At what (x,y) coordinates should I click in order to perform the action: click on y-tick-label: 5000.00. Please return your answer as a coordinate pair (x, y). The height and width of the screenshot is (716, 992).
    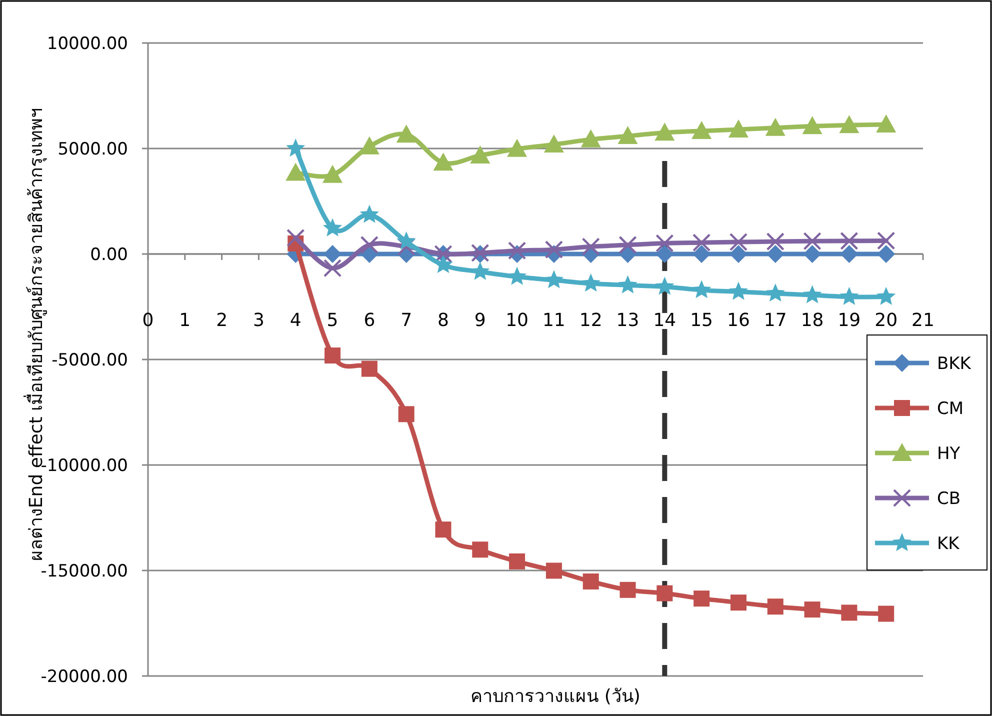
    Looking at the image, I should click on (93, 150).